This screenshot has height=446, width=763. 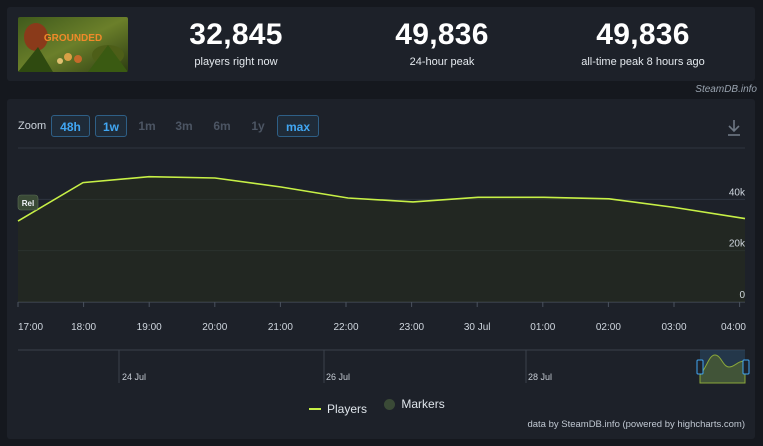 I want to click on zoom-6m-button: 6m, so click(x=222, y=126).